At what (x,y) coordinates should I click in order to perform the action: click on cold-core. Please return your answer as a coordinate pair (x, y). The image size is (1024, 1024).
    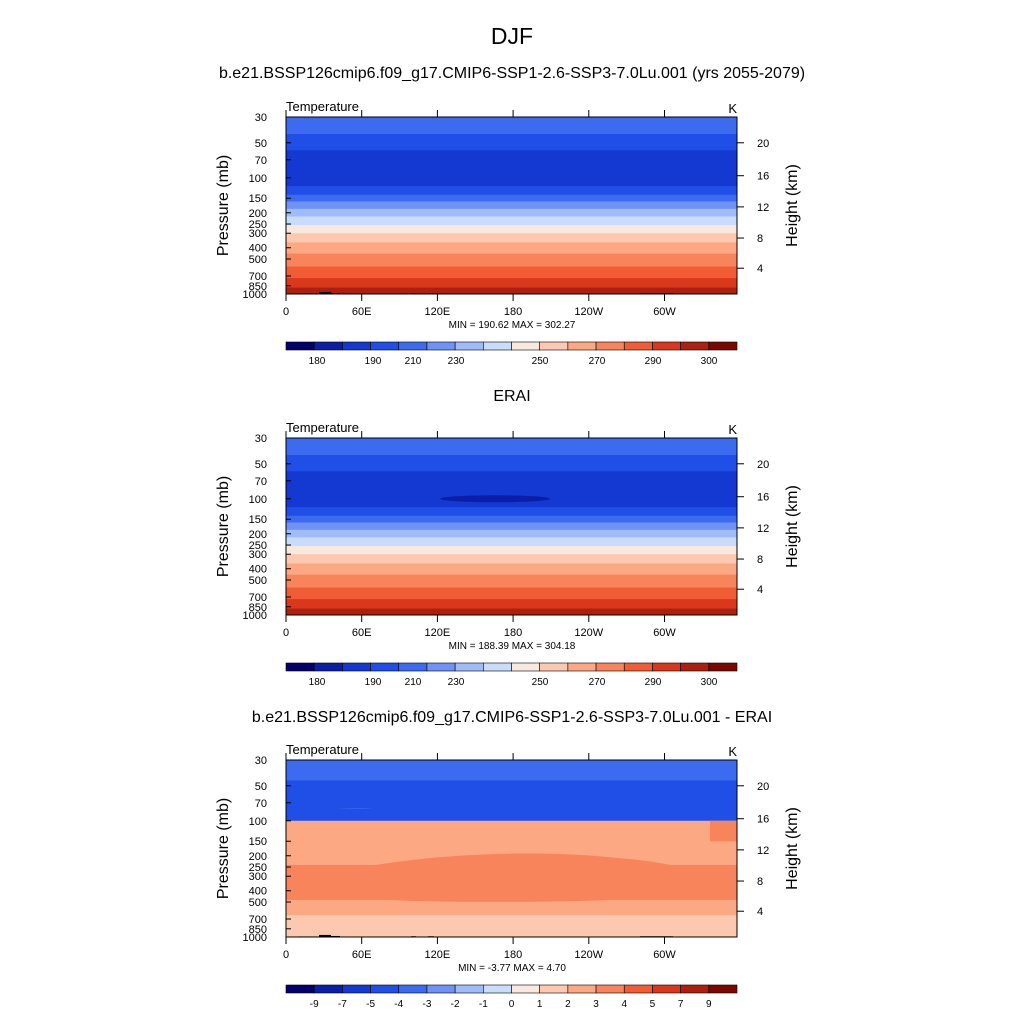
    Looking at the image, I should click on (495, 499).